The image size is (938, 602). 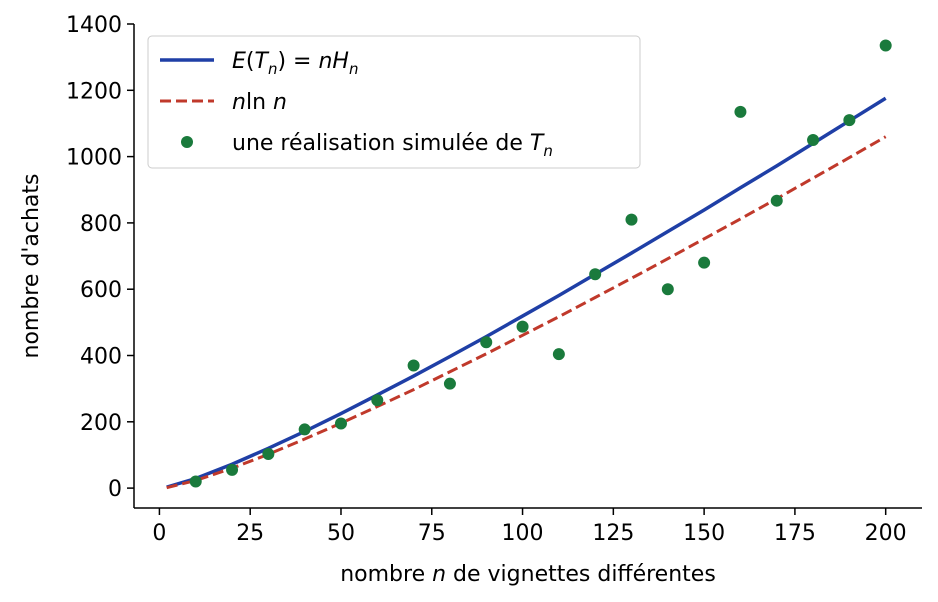 What do you see at coordinates (101, 224) in the screenshot?
I see `y-tick-label: 800` at bounding box center [101, 224].